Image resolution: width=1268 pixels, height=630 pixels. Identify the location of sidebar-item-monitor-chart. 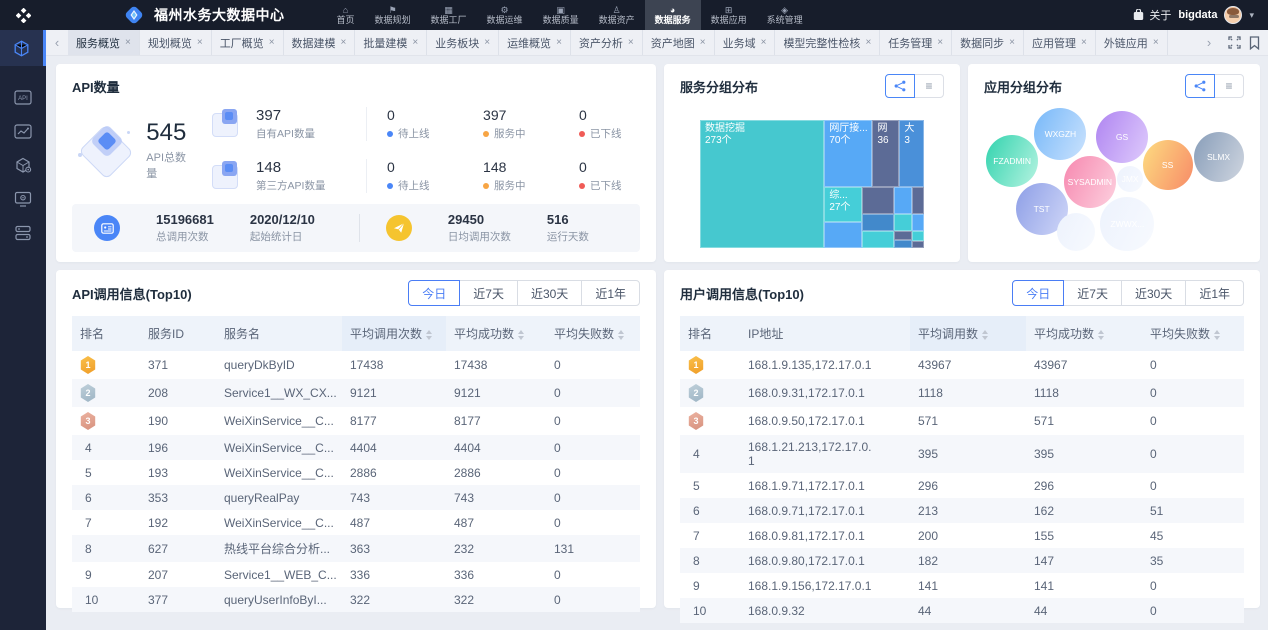
(23, 131).